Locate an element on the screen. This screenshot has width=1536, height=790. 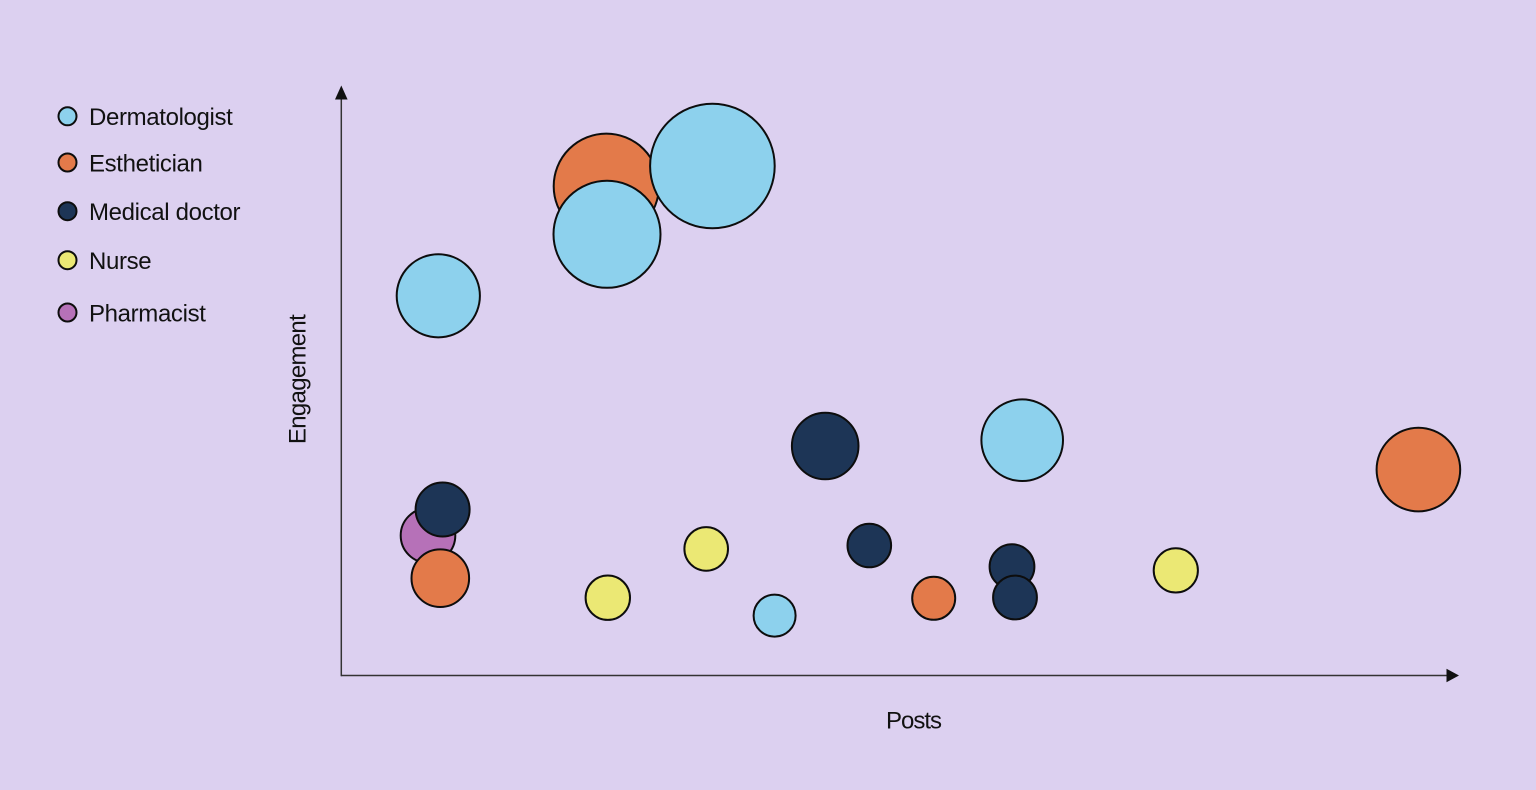
svg-text: Nurse is located at coordinates (120, 261).